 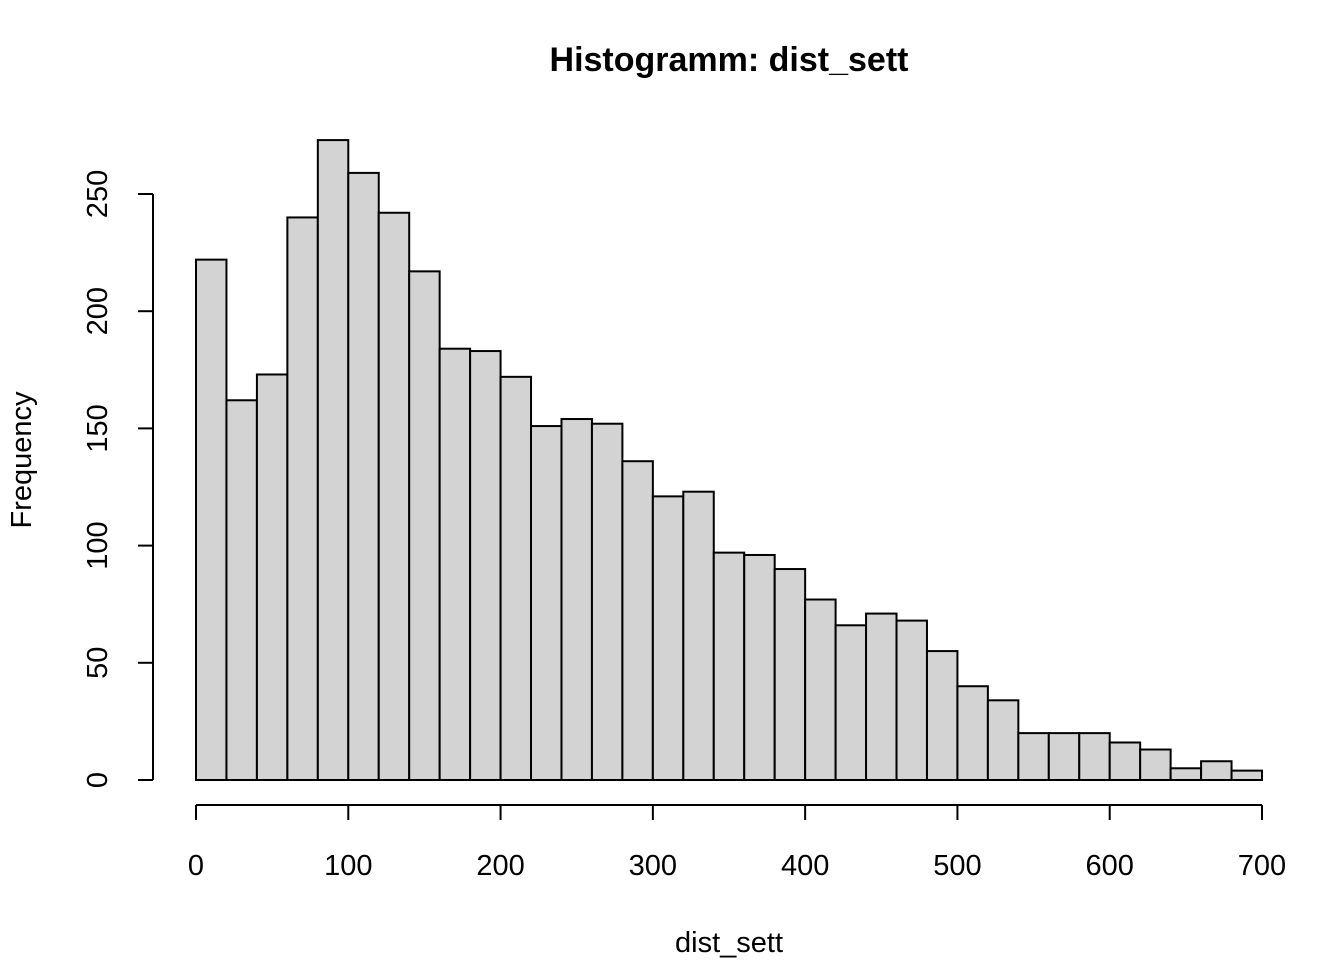 What do you see at coordinates (653, 866) in the screenshot?
I see `x-tick-label: 300` at bounding box center [653, 866].